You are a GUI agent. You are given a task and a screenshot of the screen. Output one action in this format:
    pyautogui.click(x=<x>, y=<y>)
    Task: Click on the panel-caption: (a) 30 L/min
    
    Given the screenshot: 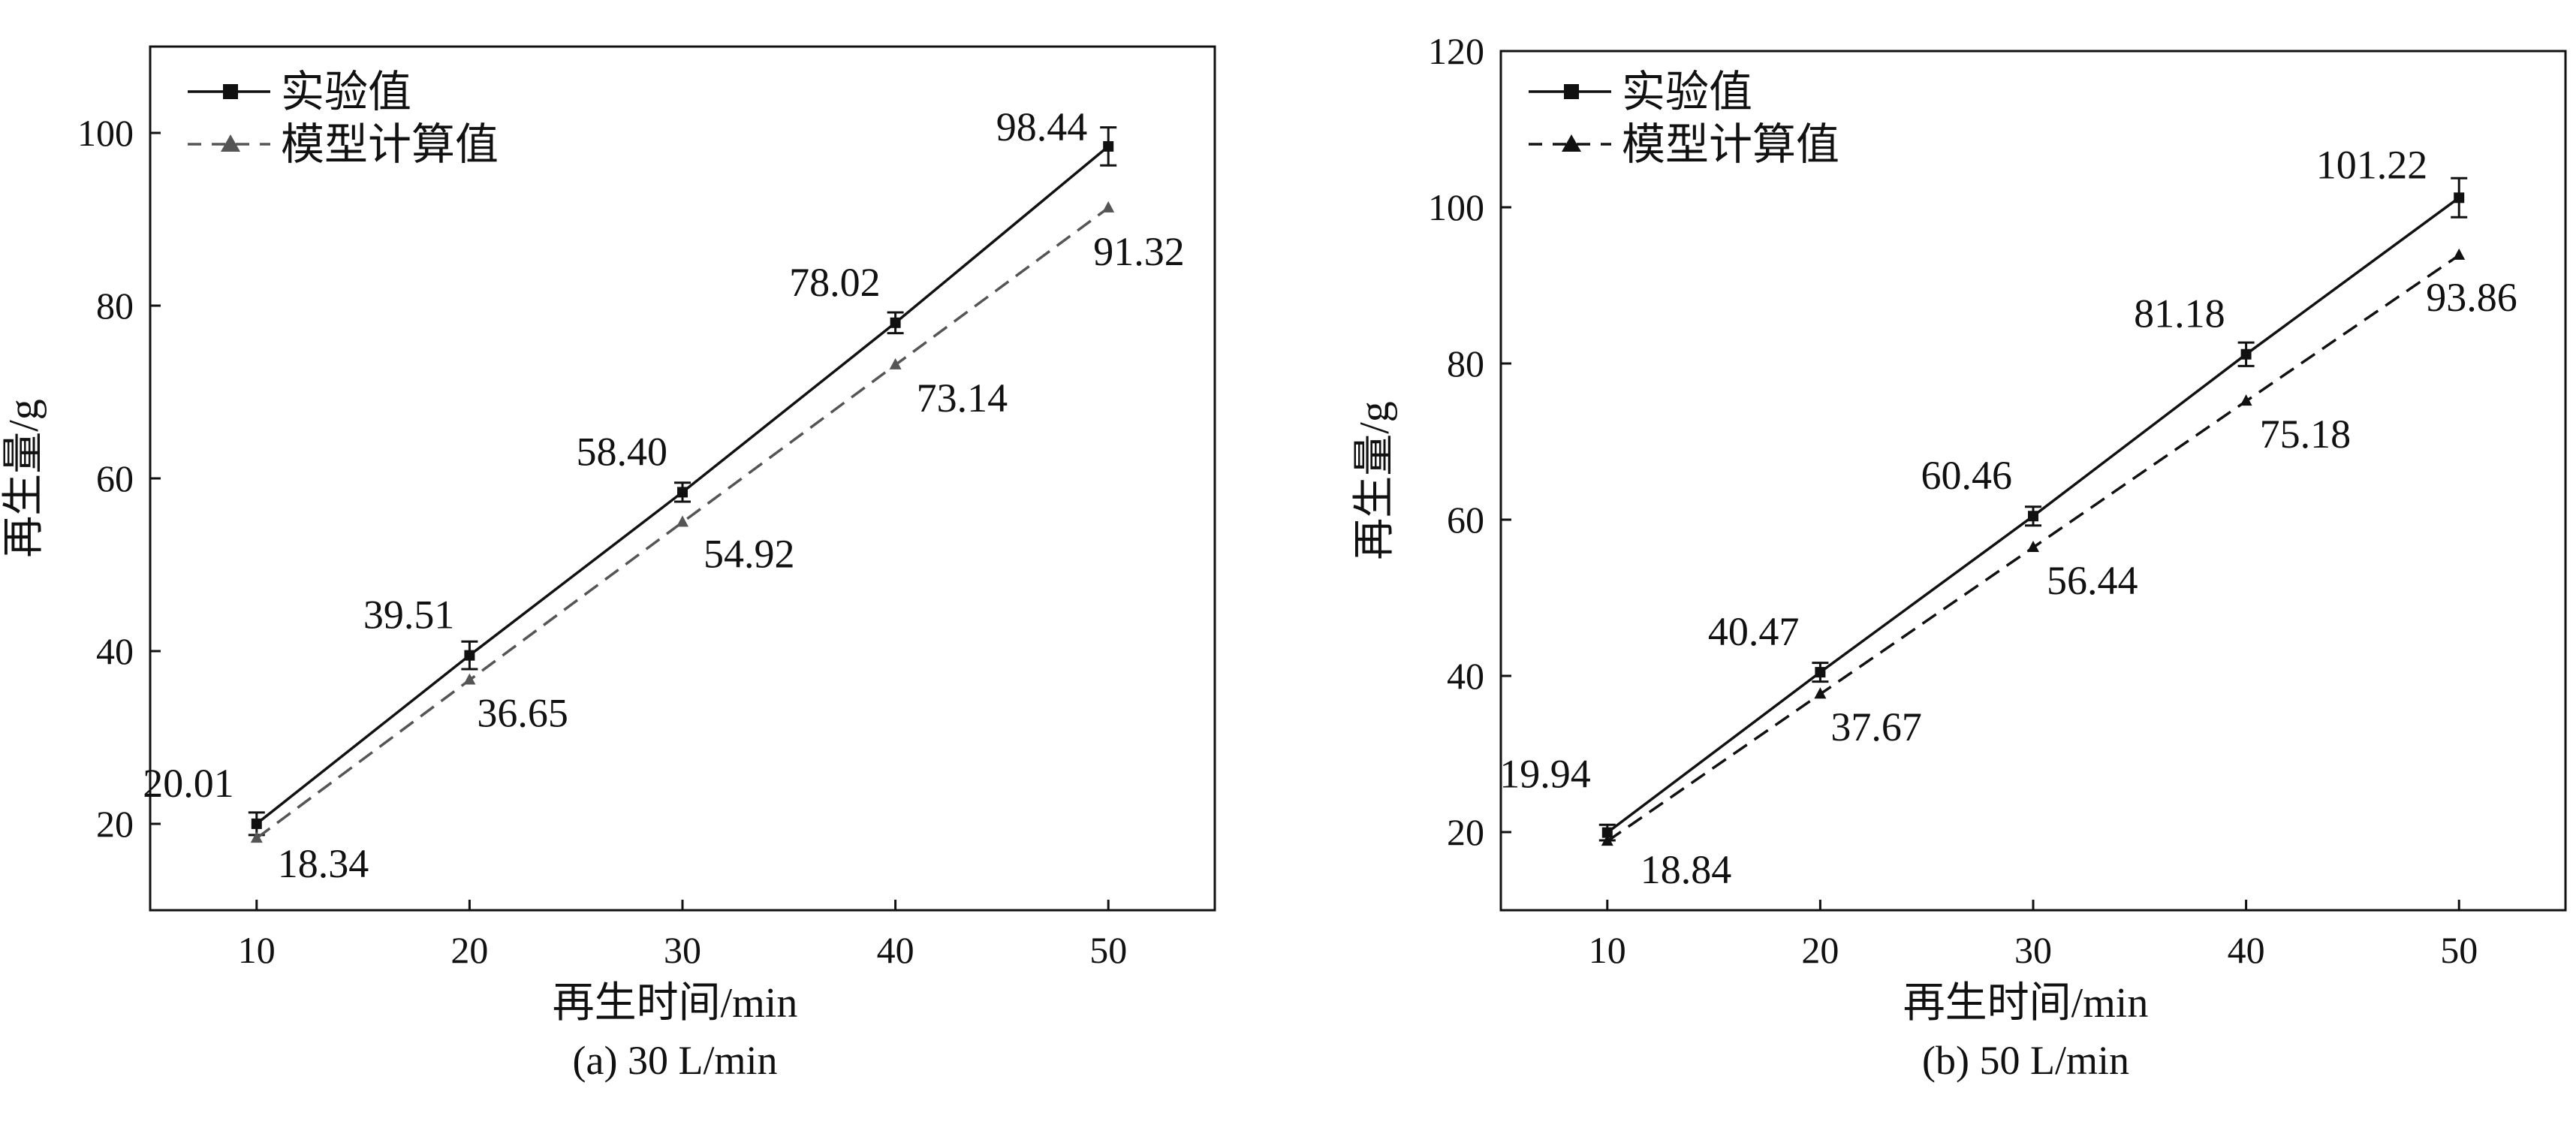 What is the action you would take?
    pyautogui.click(x=675, y=1060)
    